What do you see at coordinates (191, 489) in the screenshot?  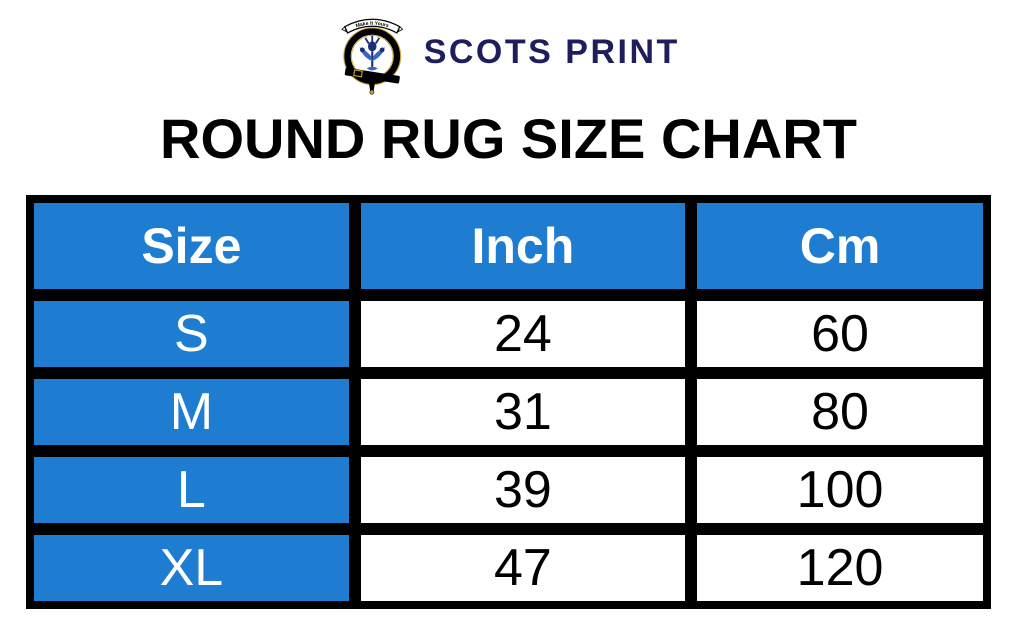 I see `size-label-cell: L` at bounding box center [191, 489].